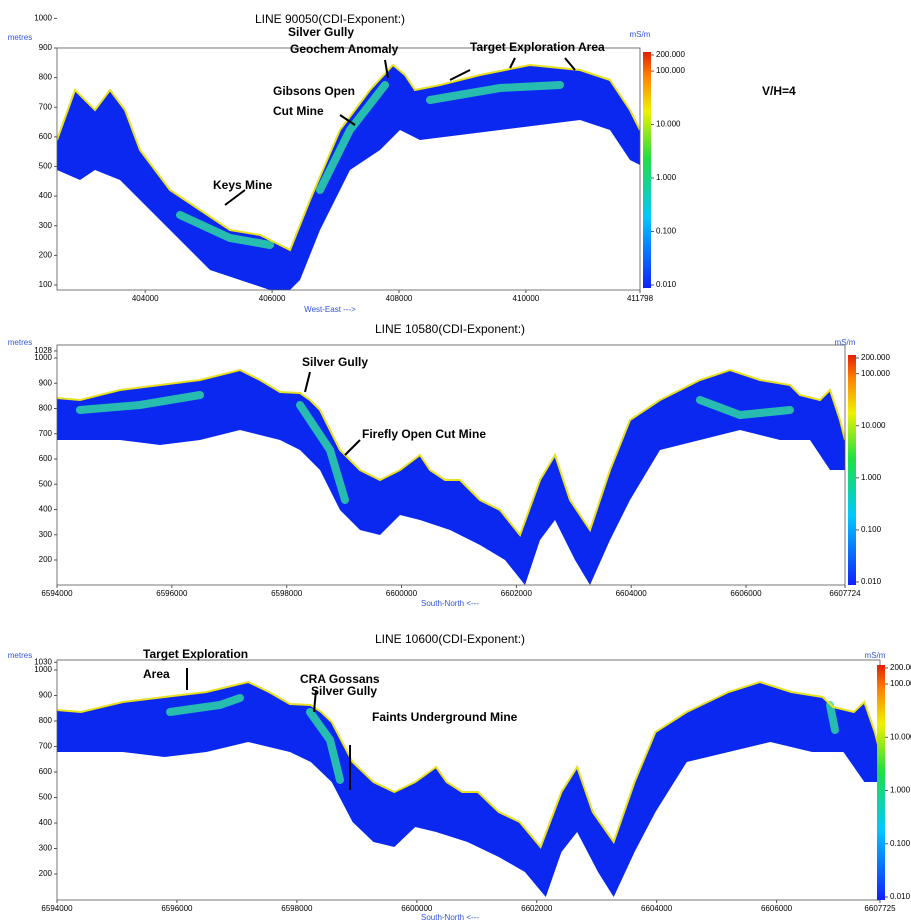 The height and width of the screenshot is (924, 911). Describe the element at coordinates (880, 908) in the screenshot. I see `x-tick-label: 6607725` at that location.